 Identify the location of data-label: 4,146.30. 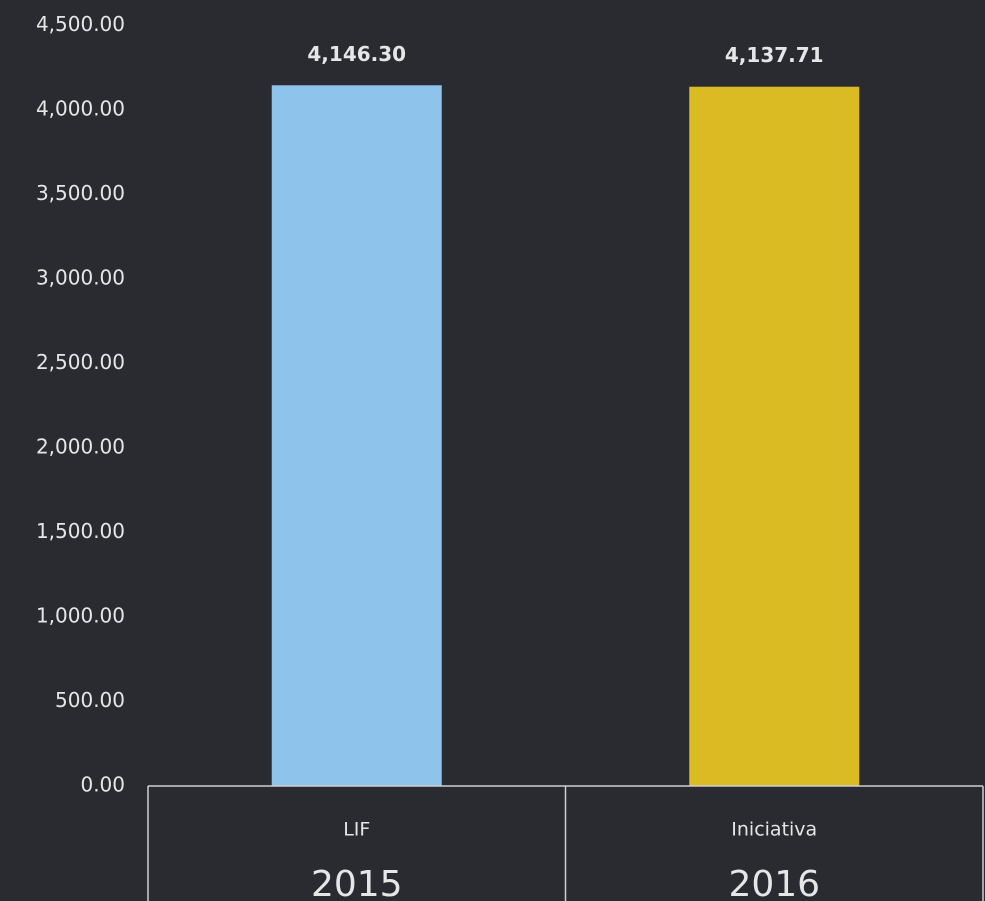
(356, 54).